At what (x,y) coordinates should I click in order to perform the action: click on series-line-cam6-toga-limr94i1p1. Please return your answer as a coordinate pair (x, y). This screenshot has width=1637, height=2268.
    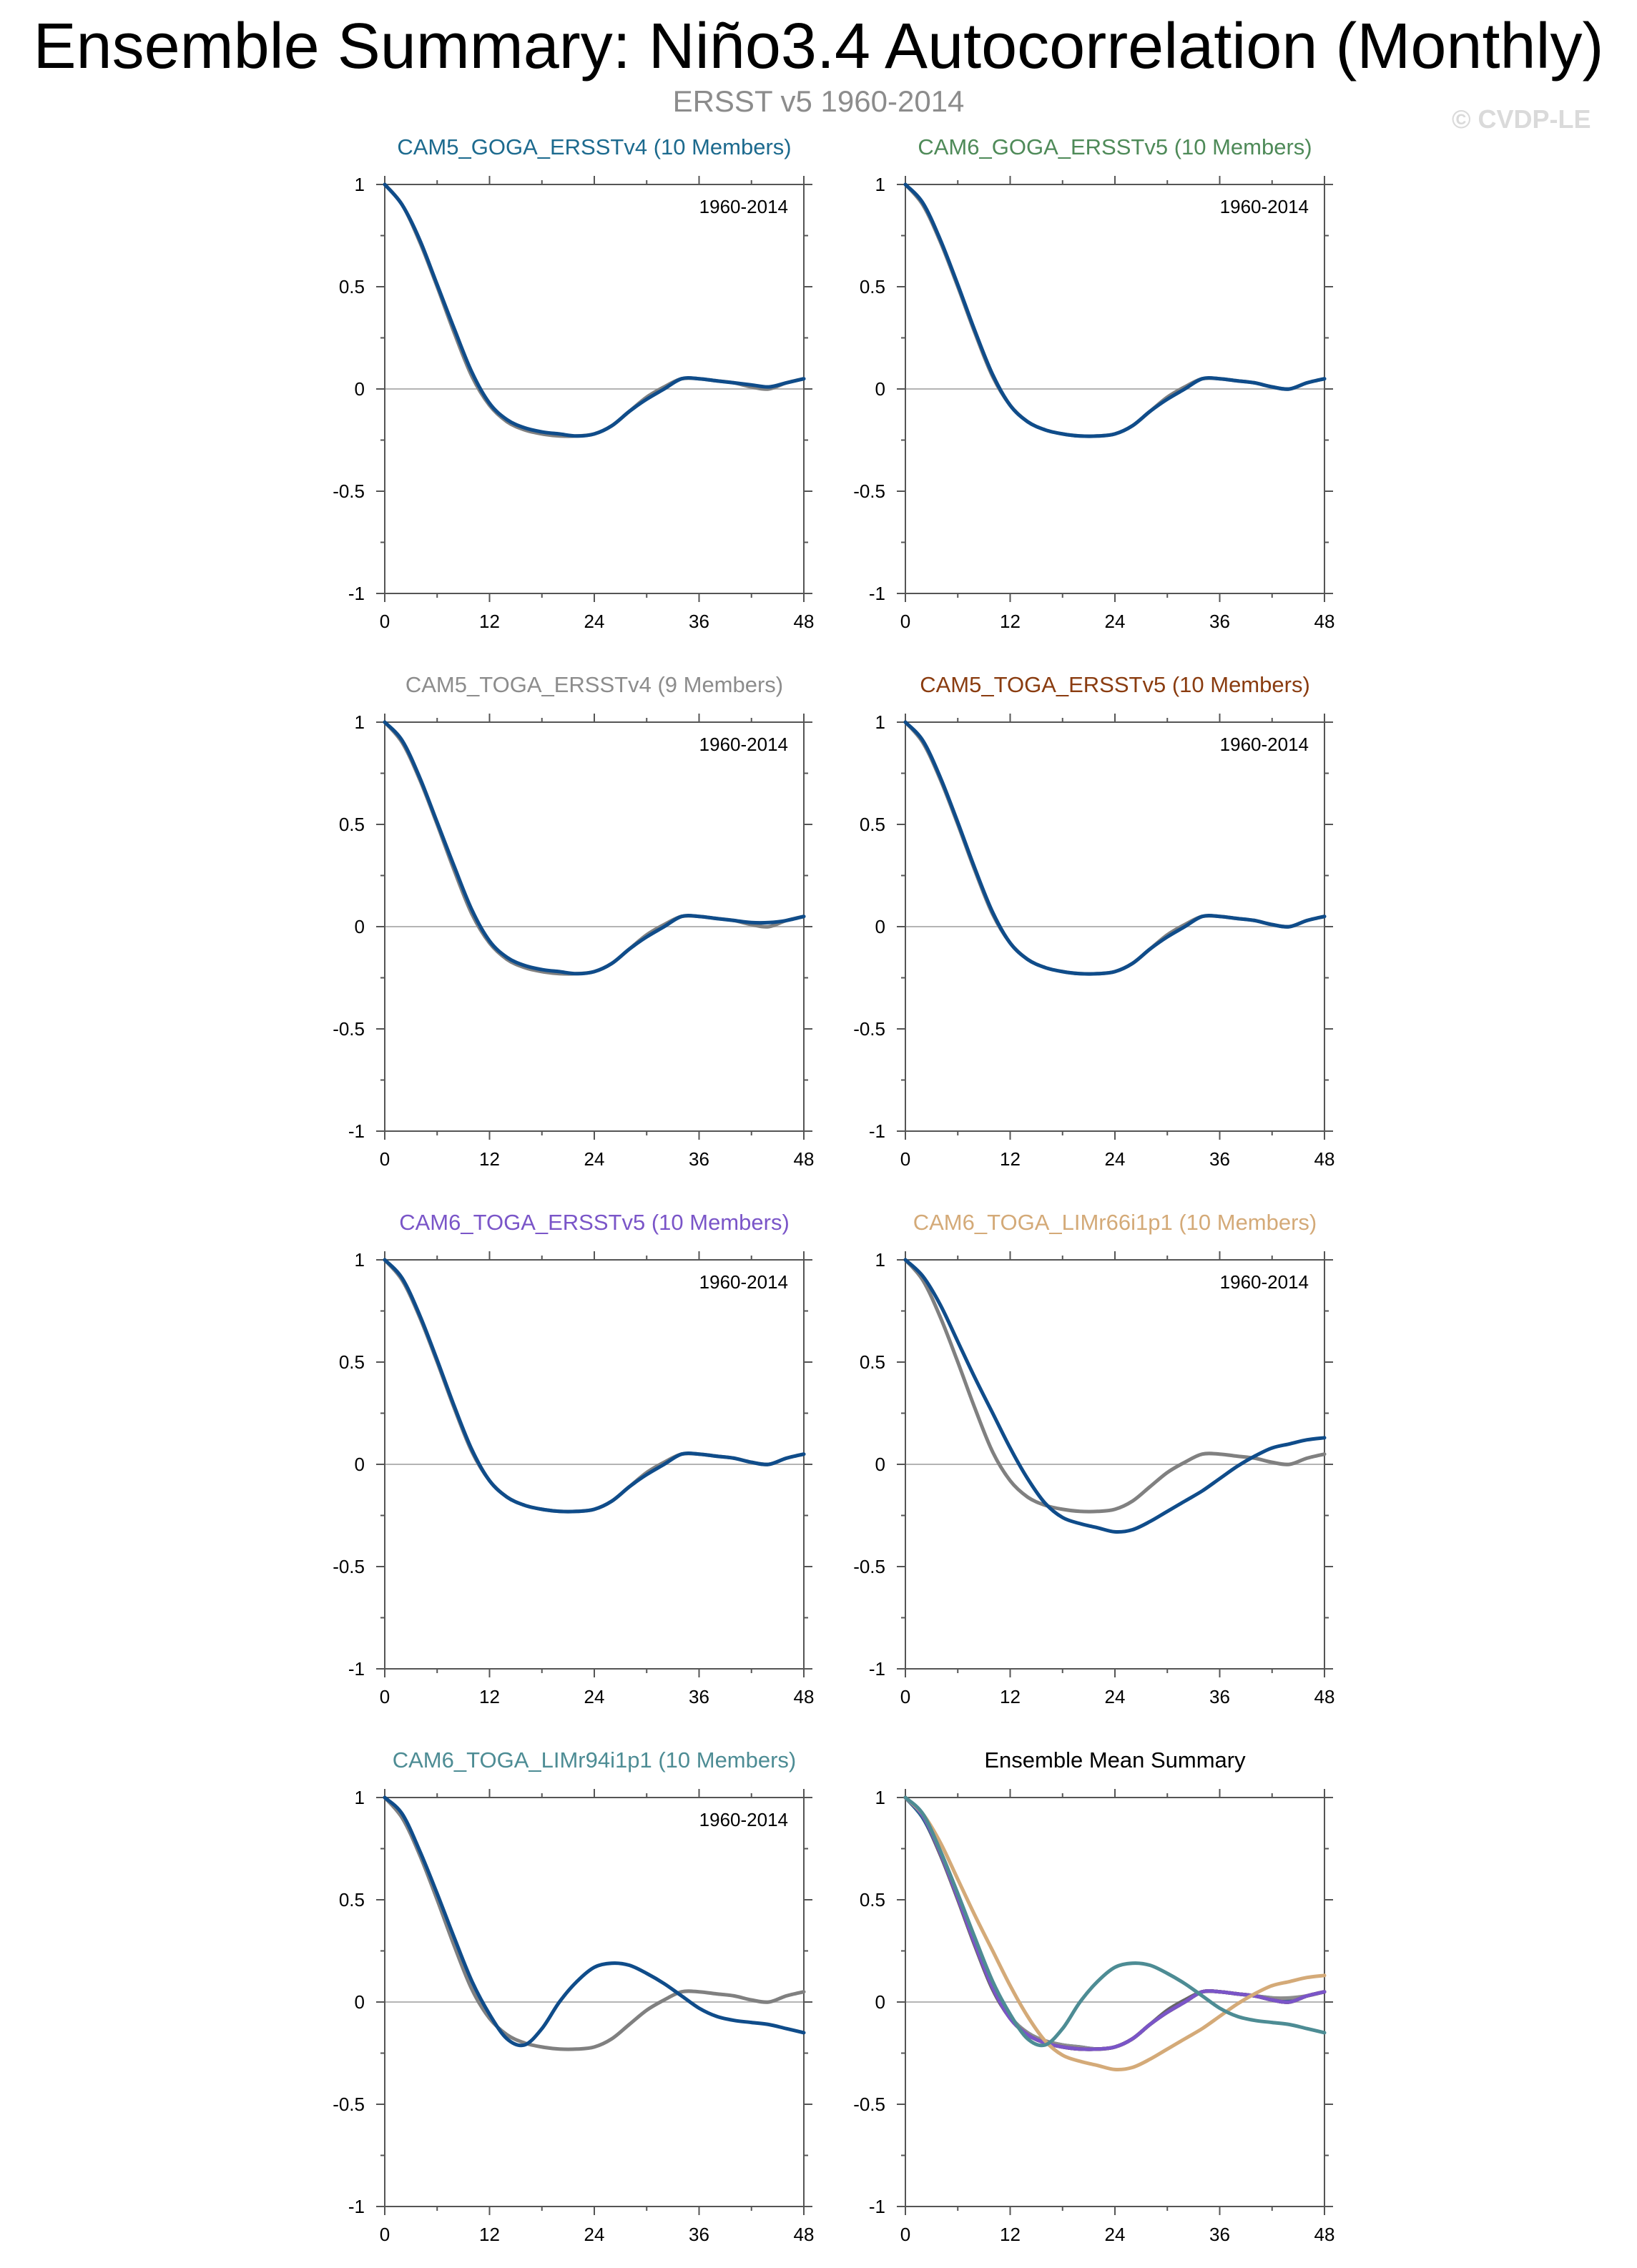
    Looking at the image, I should click on (1115, 1921).